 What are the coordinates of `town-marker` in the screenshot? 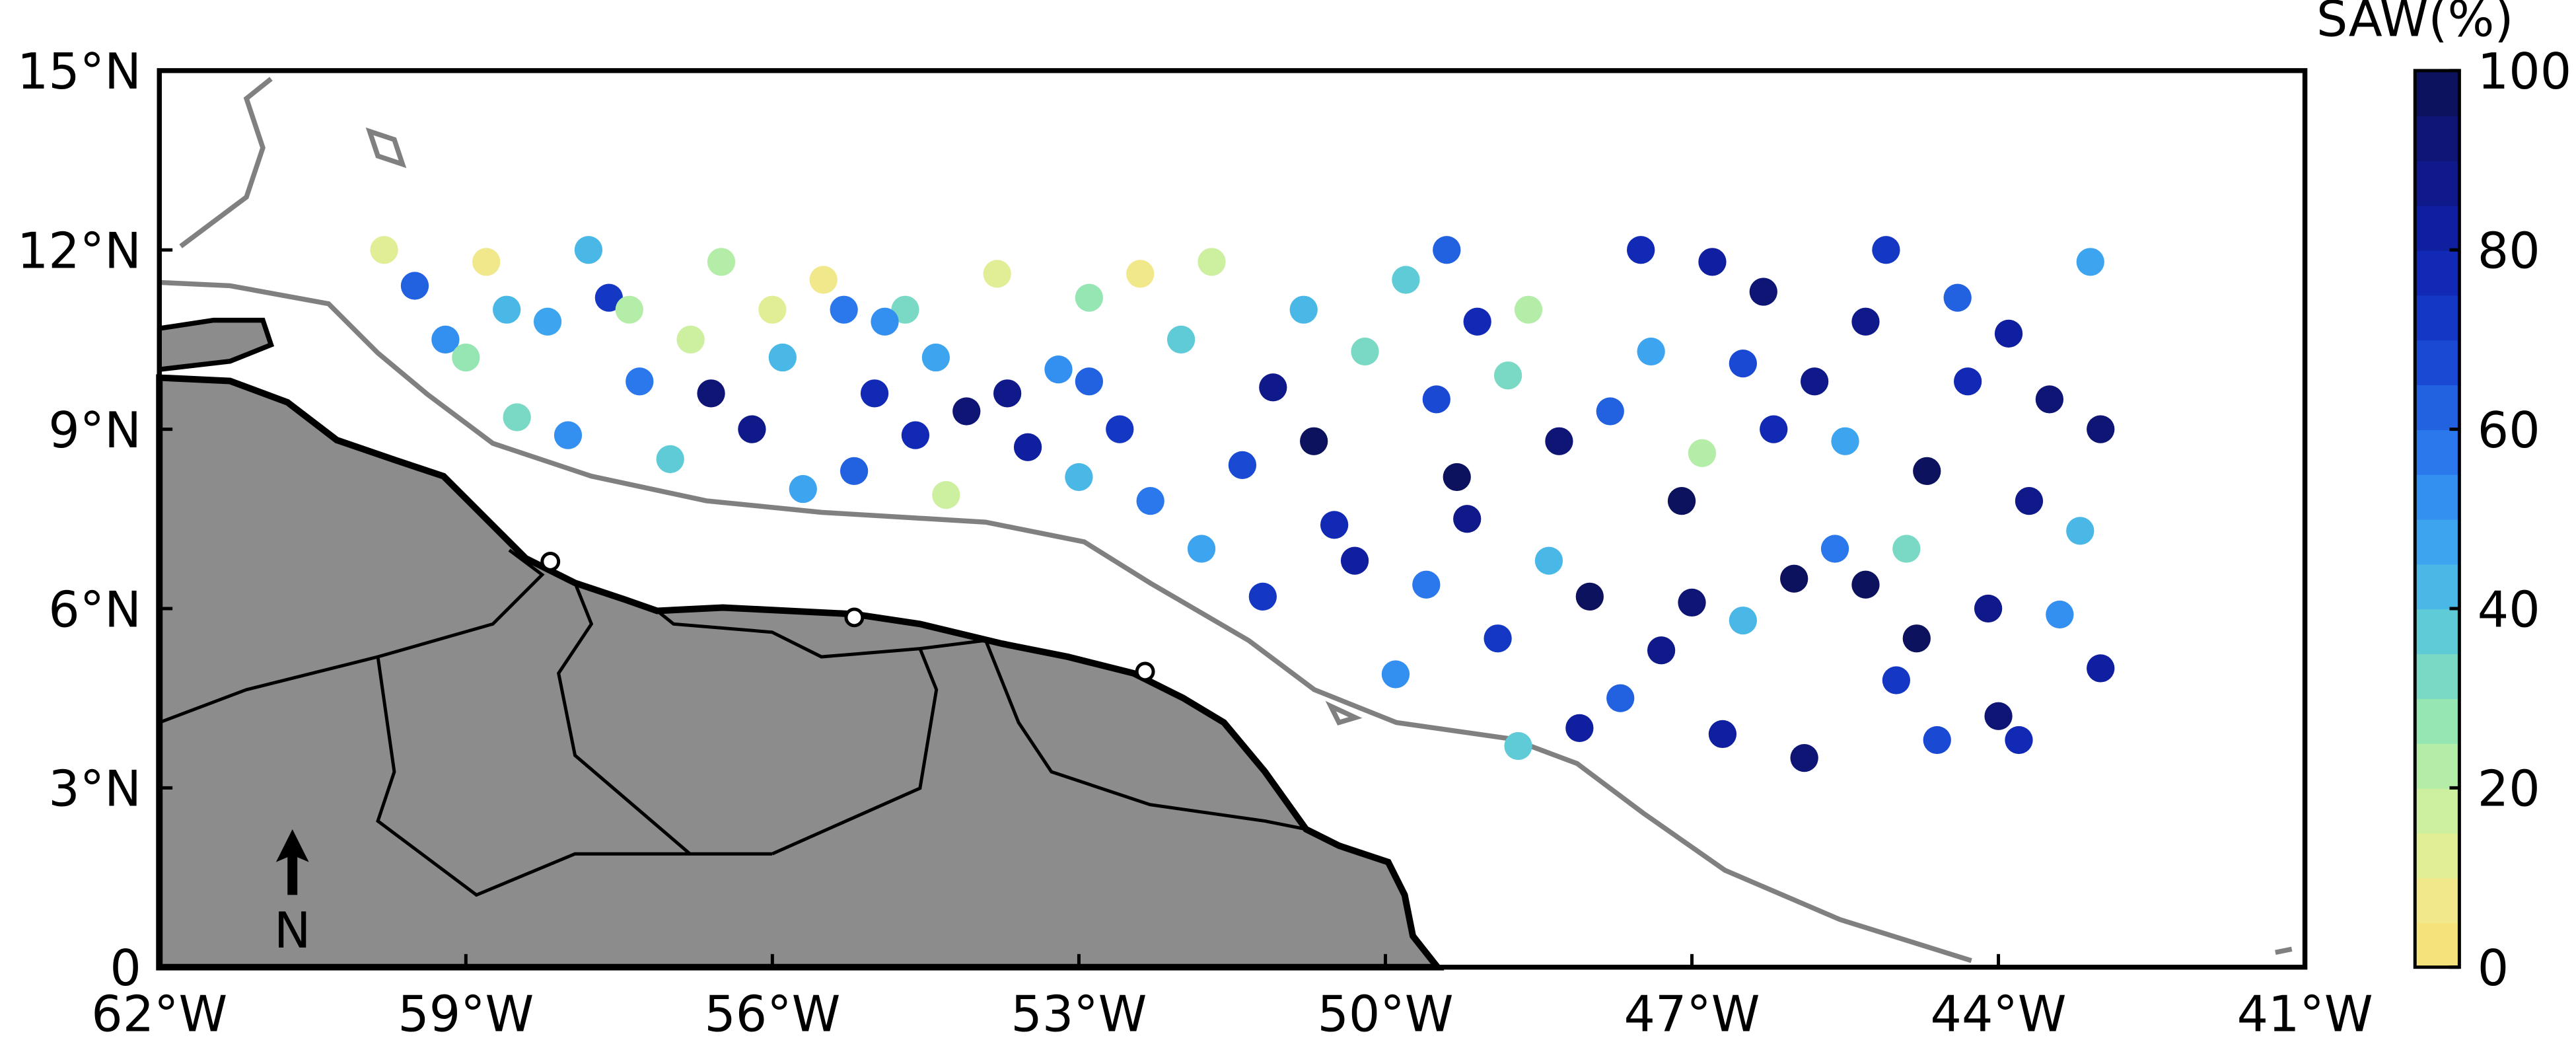 It's located at (550, 562).